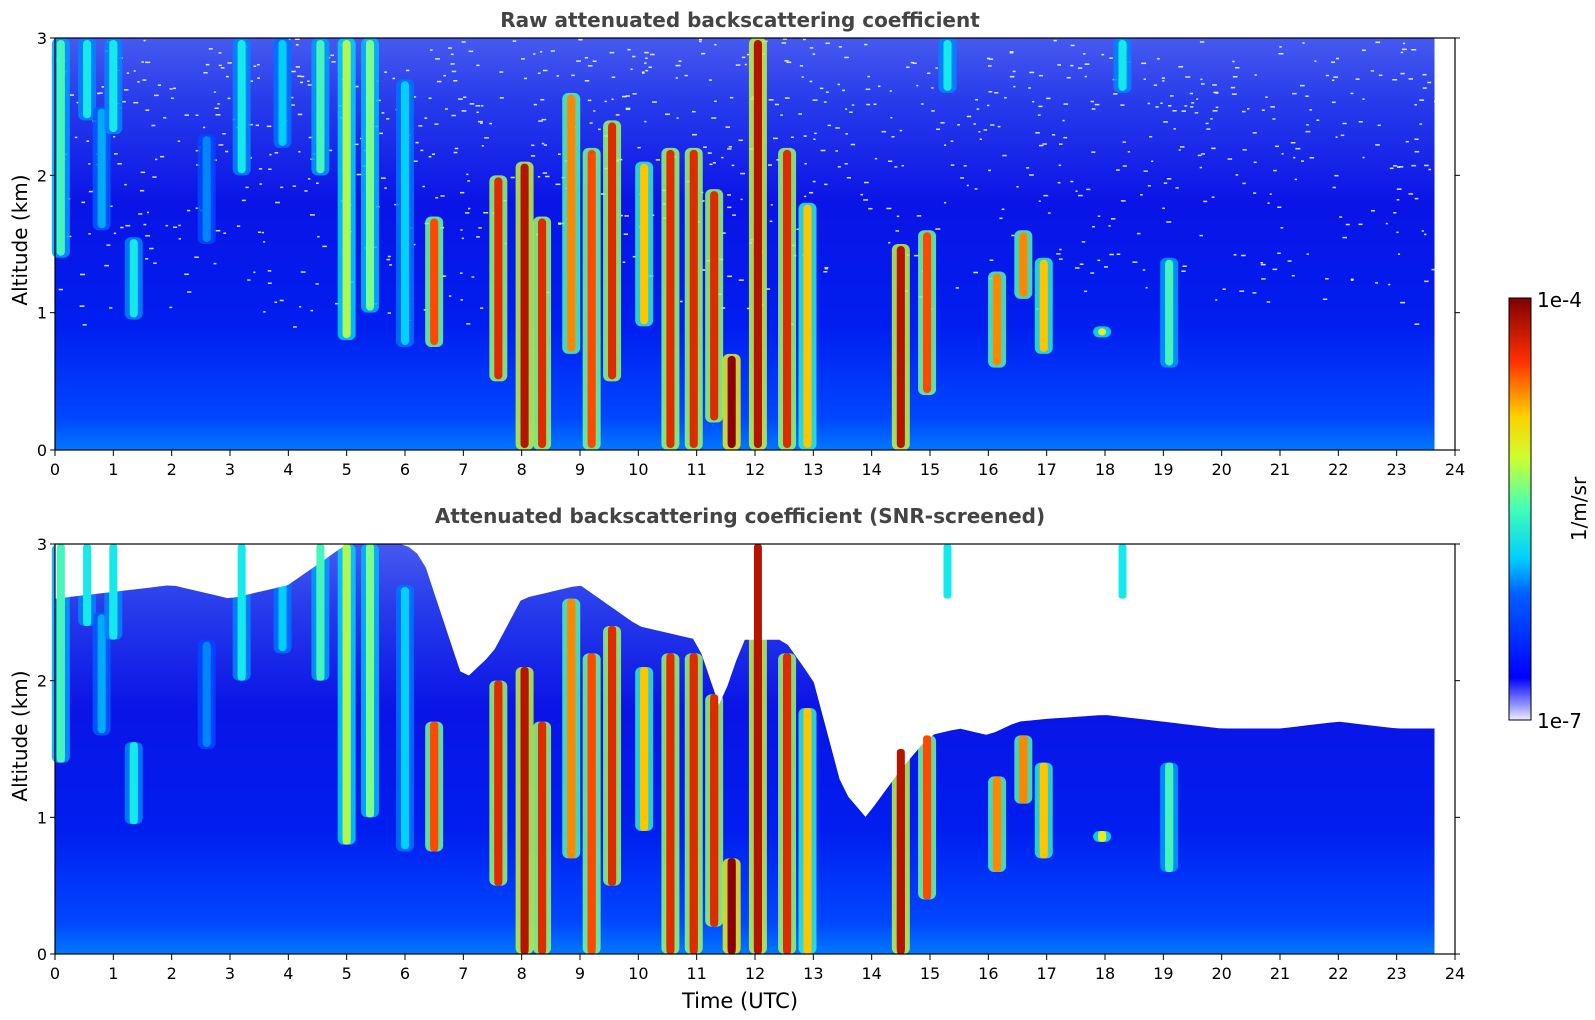 This screenshot has height=1020, width=1595. What do you see at coordinates (42, 954) in the screenshot?
I see `y-tick-label: 0` at bounding box center [42, 954].